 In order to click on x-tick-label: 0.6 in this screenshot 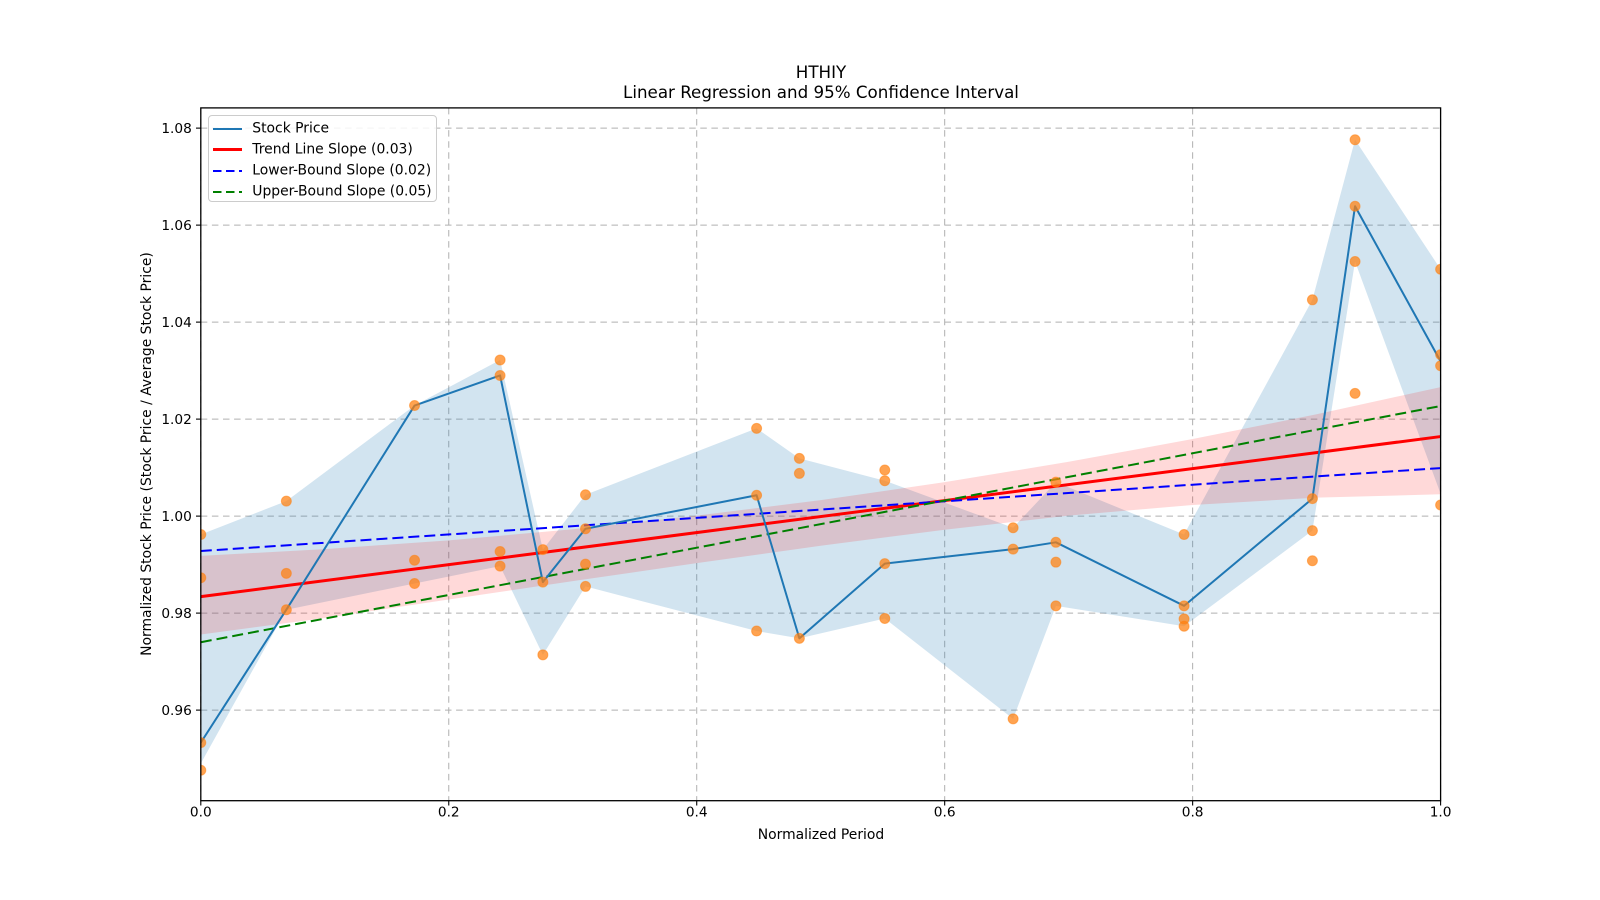, I will do `click(945, 812)`.